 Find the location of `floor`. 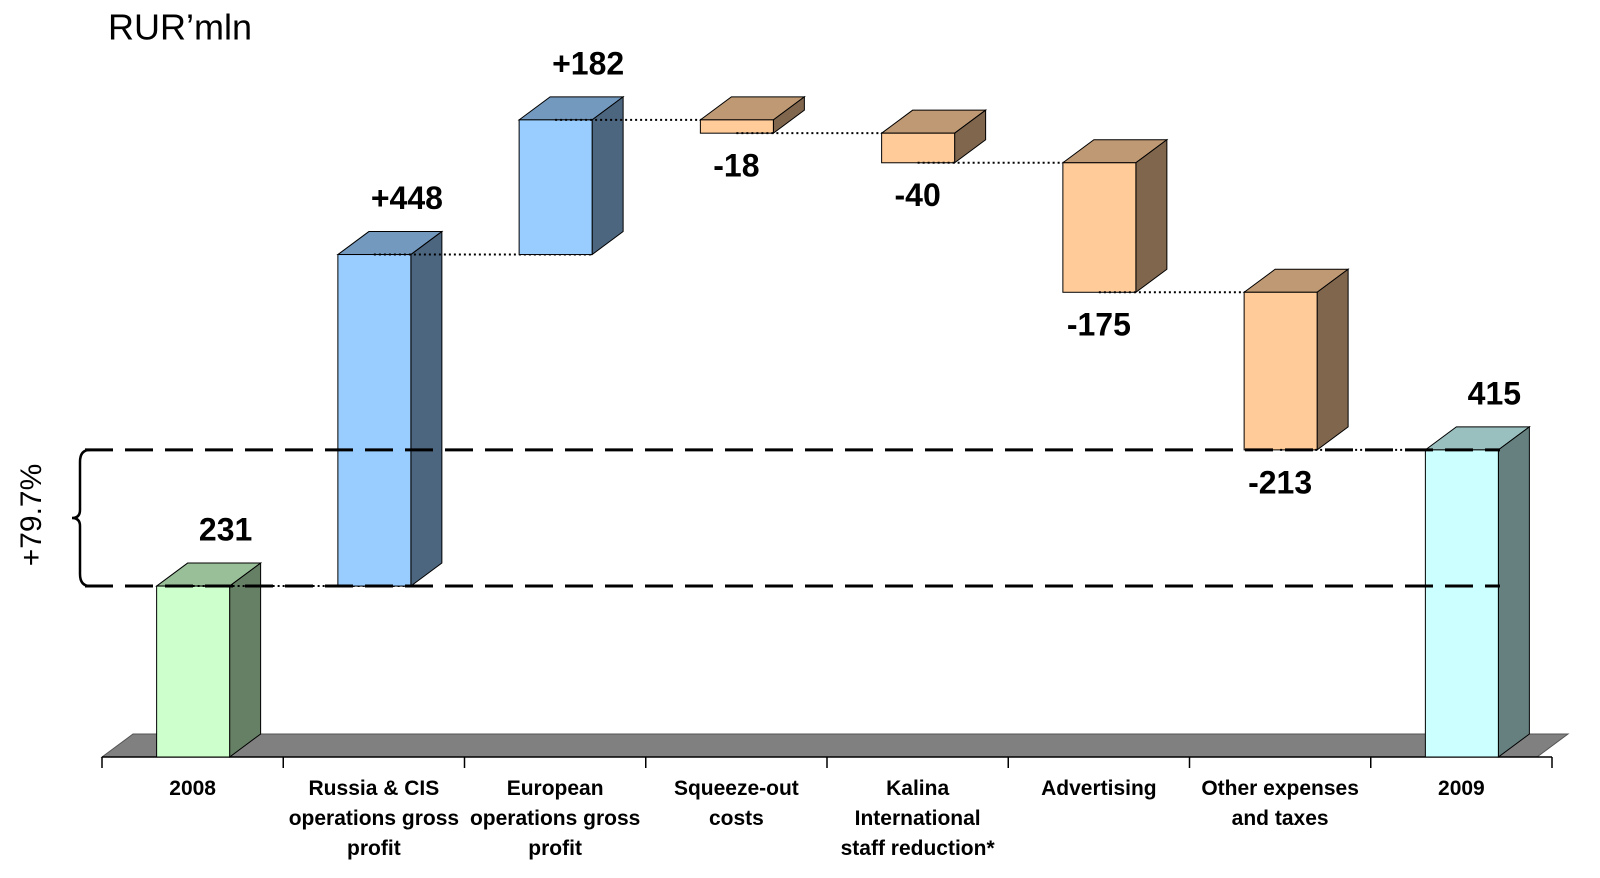

floor is located at coordinates (835, 745).